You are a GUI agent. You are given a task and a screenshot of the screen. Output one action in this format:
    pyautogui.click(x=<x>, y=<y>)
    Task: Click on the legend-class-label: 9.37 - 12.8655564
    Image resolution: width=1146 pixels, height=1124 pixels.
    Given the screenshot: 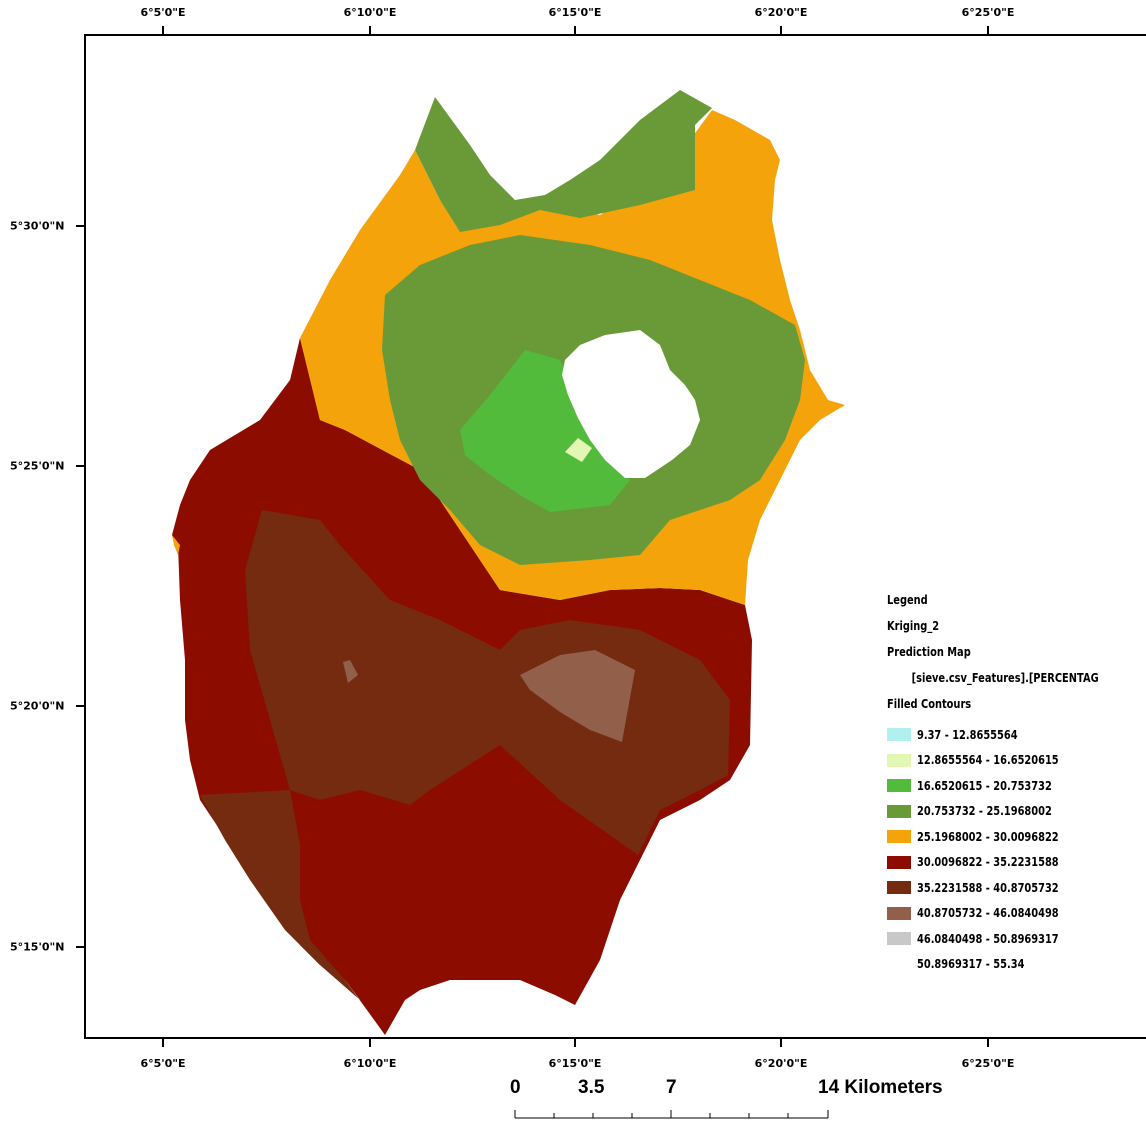 What is the action you would take?
    pyautogui.click(x=967, y=734)
    